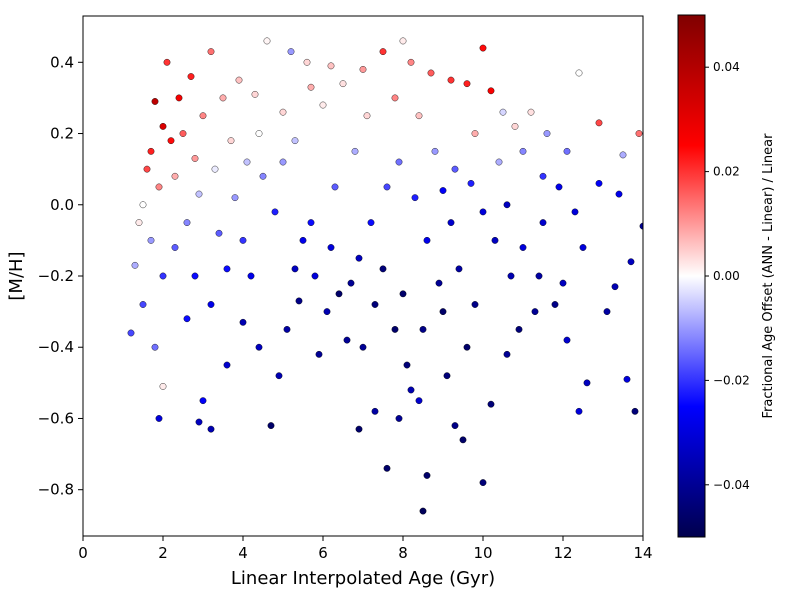 The height and width of the screenshot is (600, 800). What do you see at coordinates (403, 553) in the screenshot?
I see `x-tick-label: 8` at bounding box center [403, 553].